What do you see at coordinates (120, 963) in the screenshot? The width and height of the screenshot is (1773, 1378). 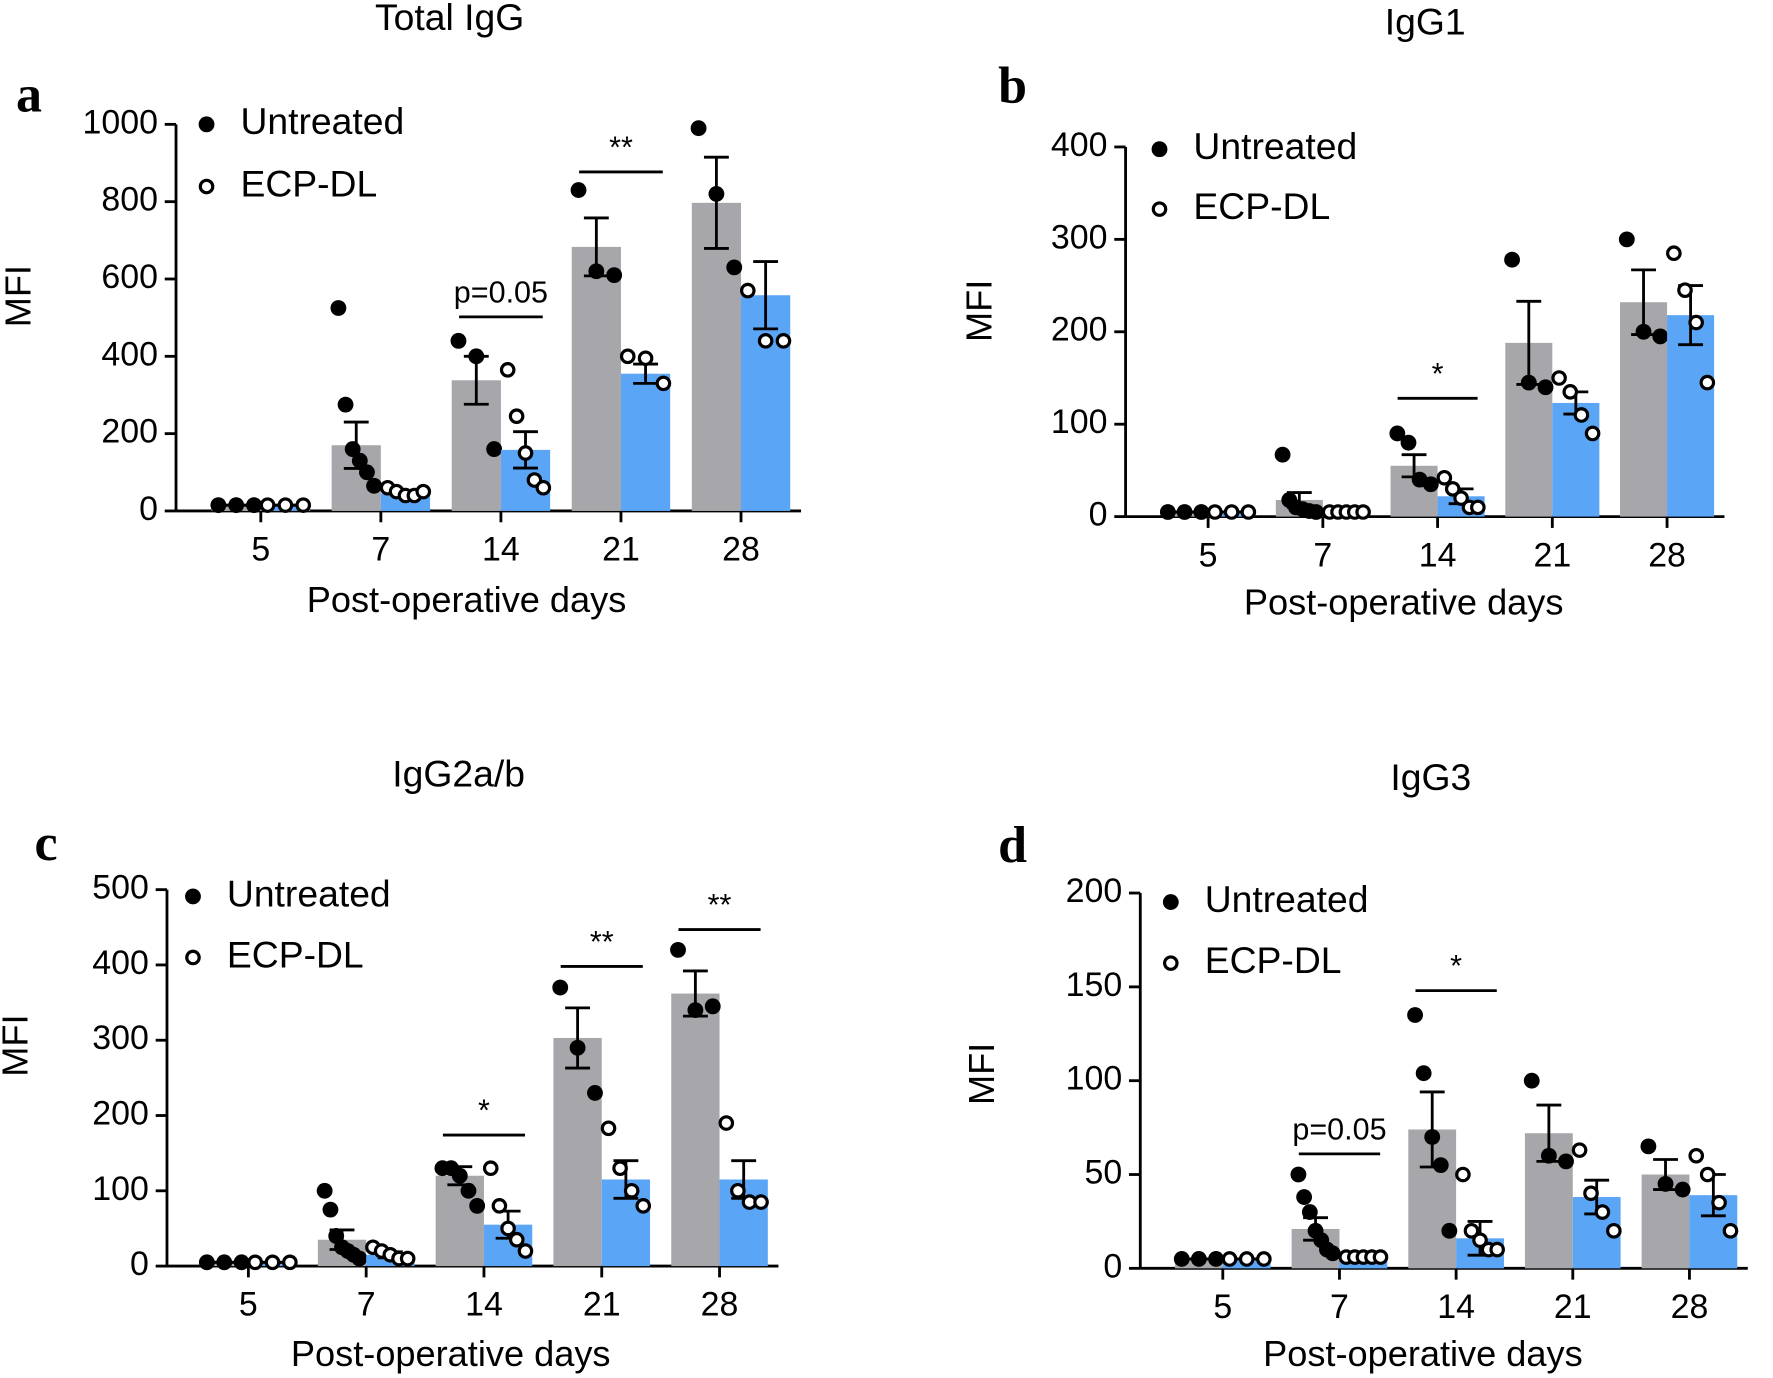 I see `y-tick-label: 400` at bounding box center [120, 963].